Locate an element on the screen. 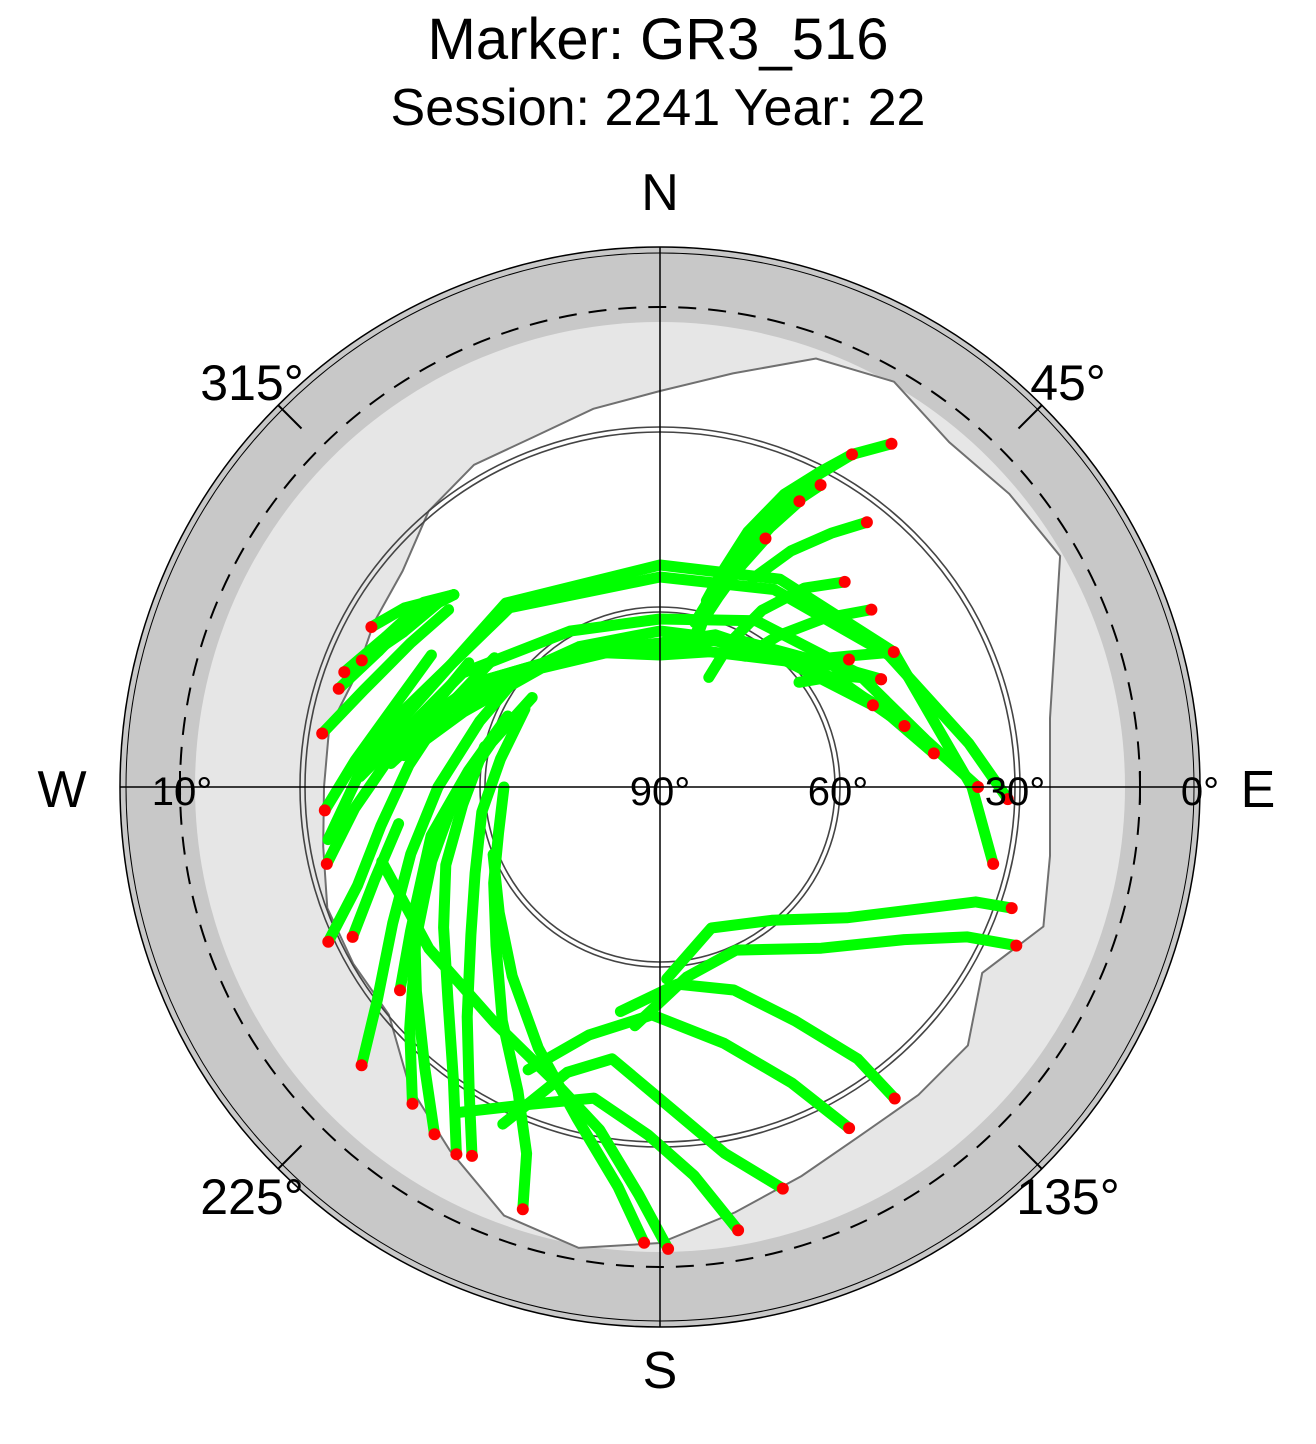  chart-subtitle: Session: 2241 Year: 22 is located at coordinates (658, 108).